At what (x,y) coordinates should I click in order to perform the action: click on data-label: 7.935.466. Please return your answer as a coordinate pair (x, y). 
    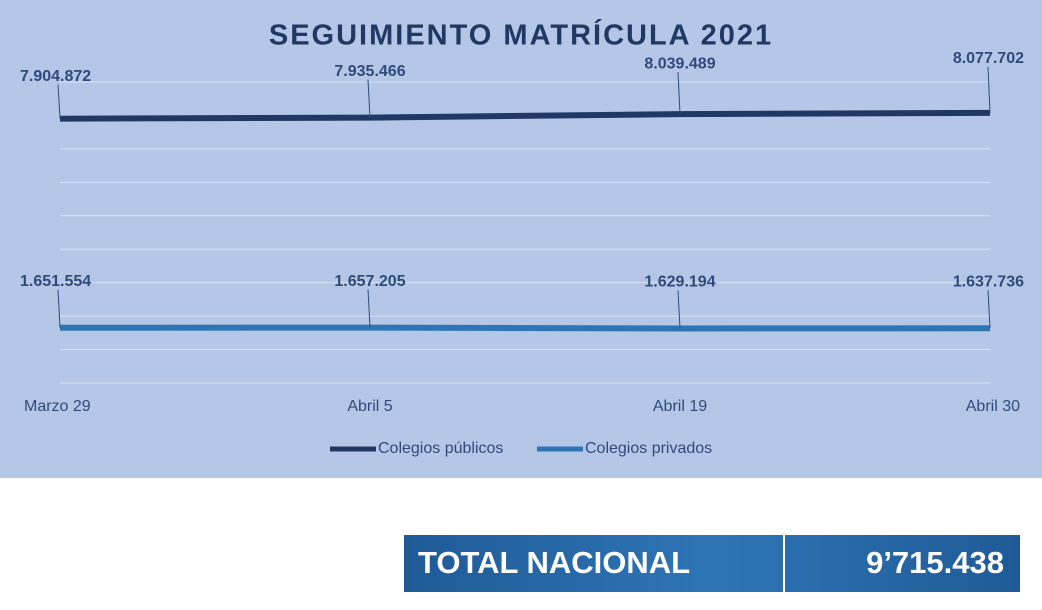
    Looking at the image, I should click on (369, 71).